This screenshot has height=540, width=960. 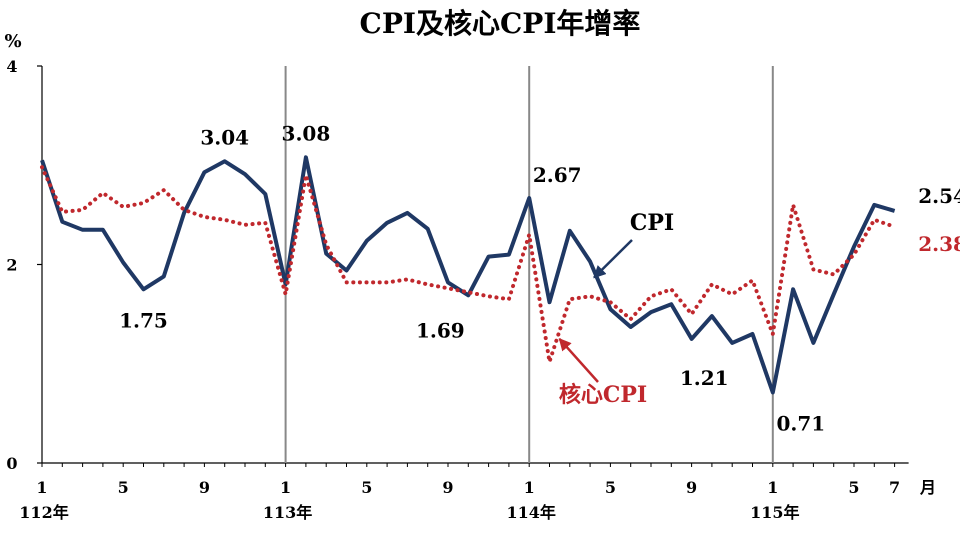 I want to click on data-label: 1.75, so click(x=143, y=320).